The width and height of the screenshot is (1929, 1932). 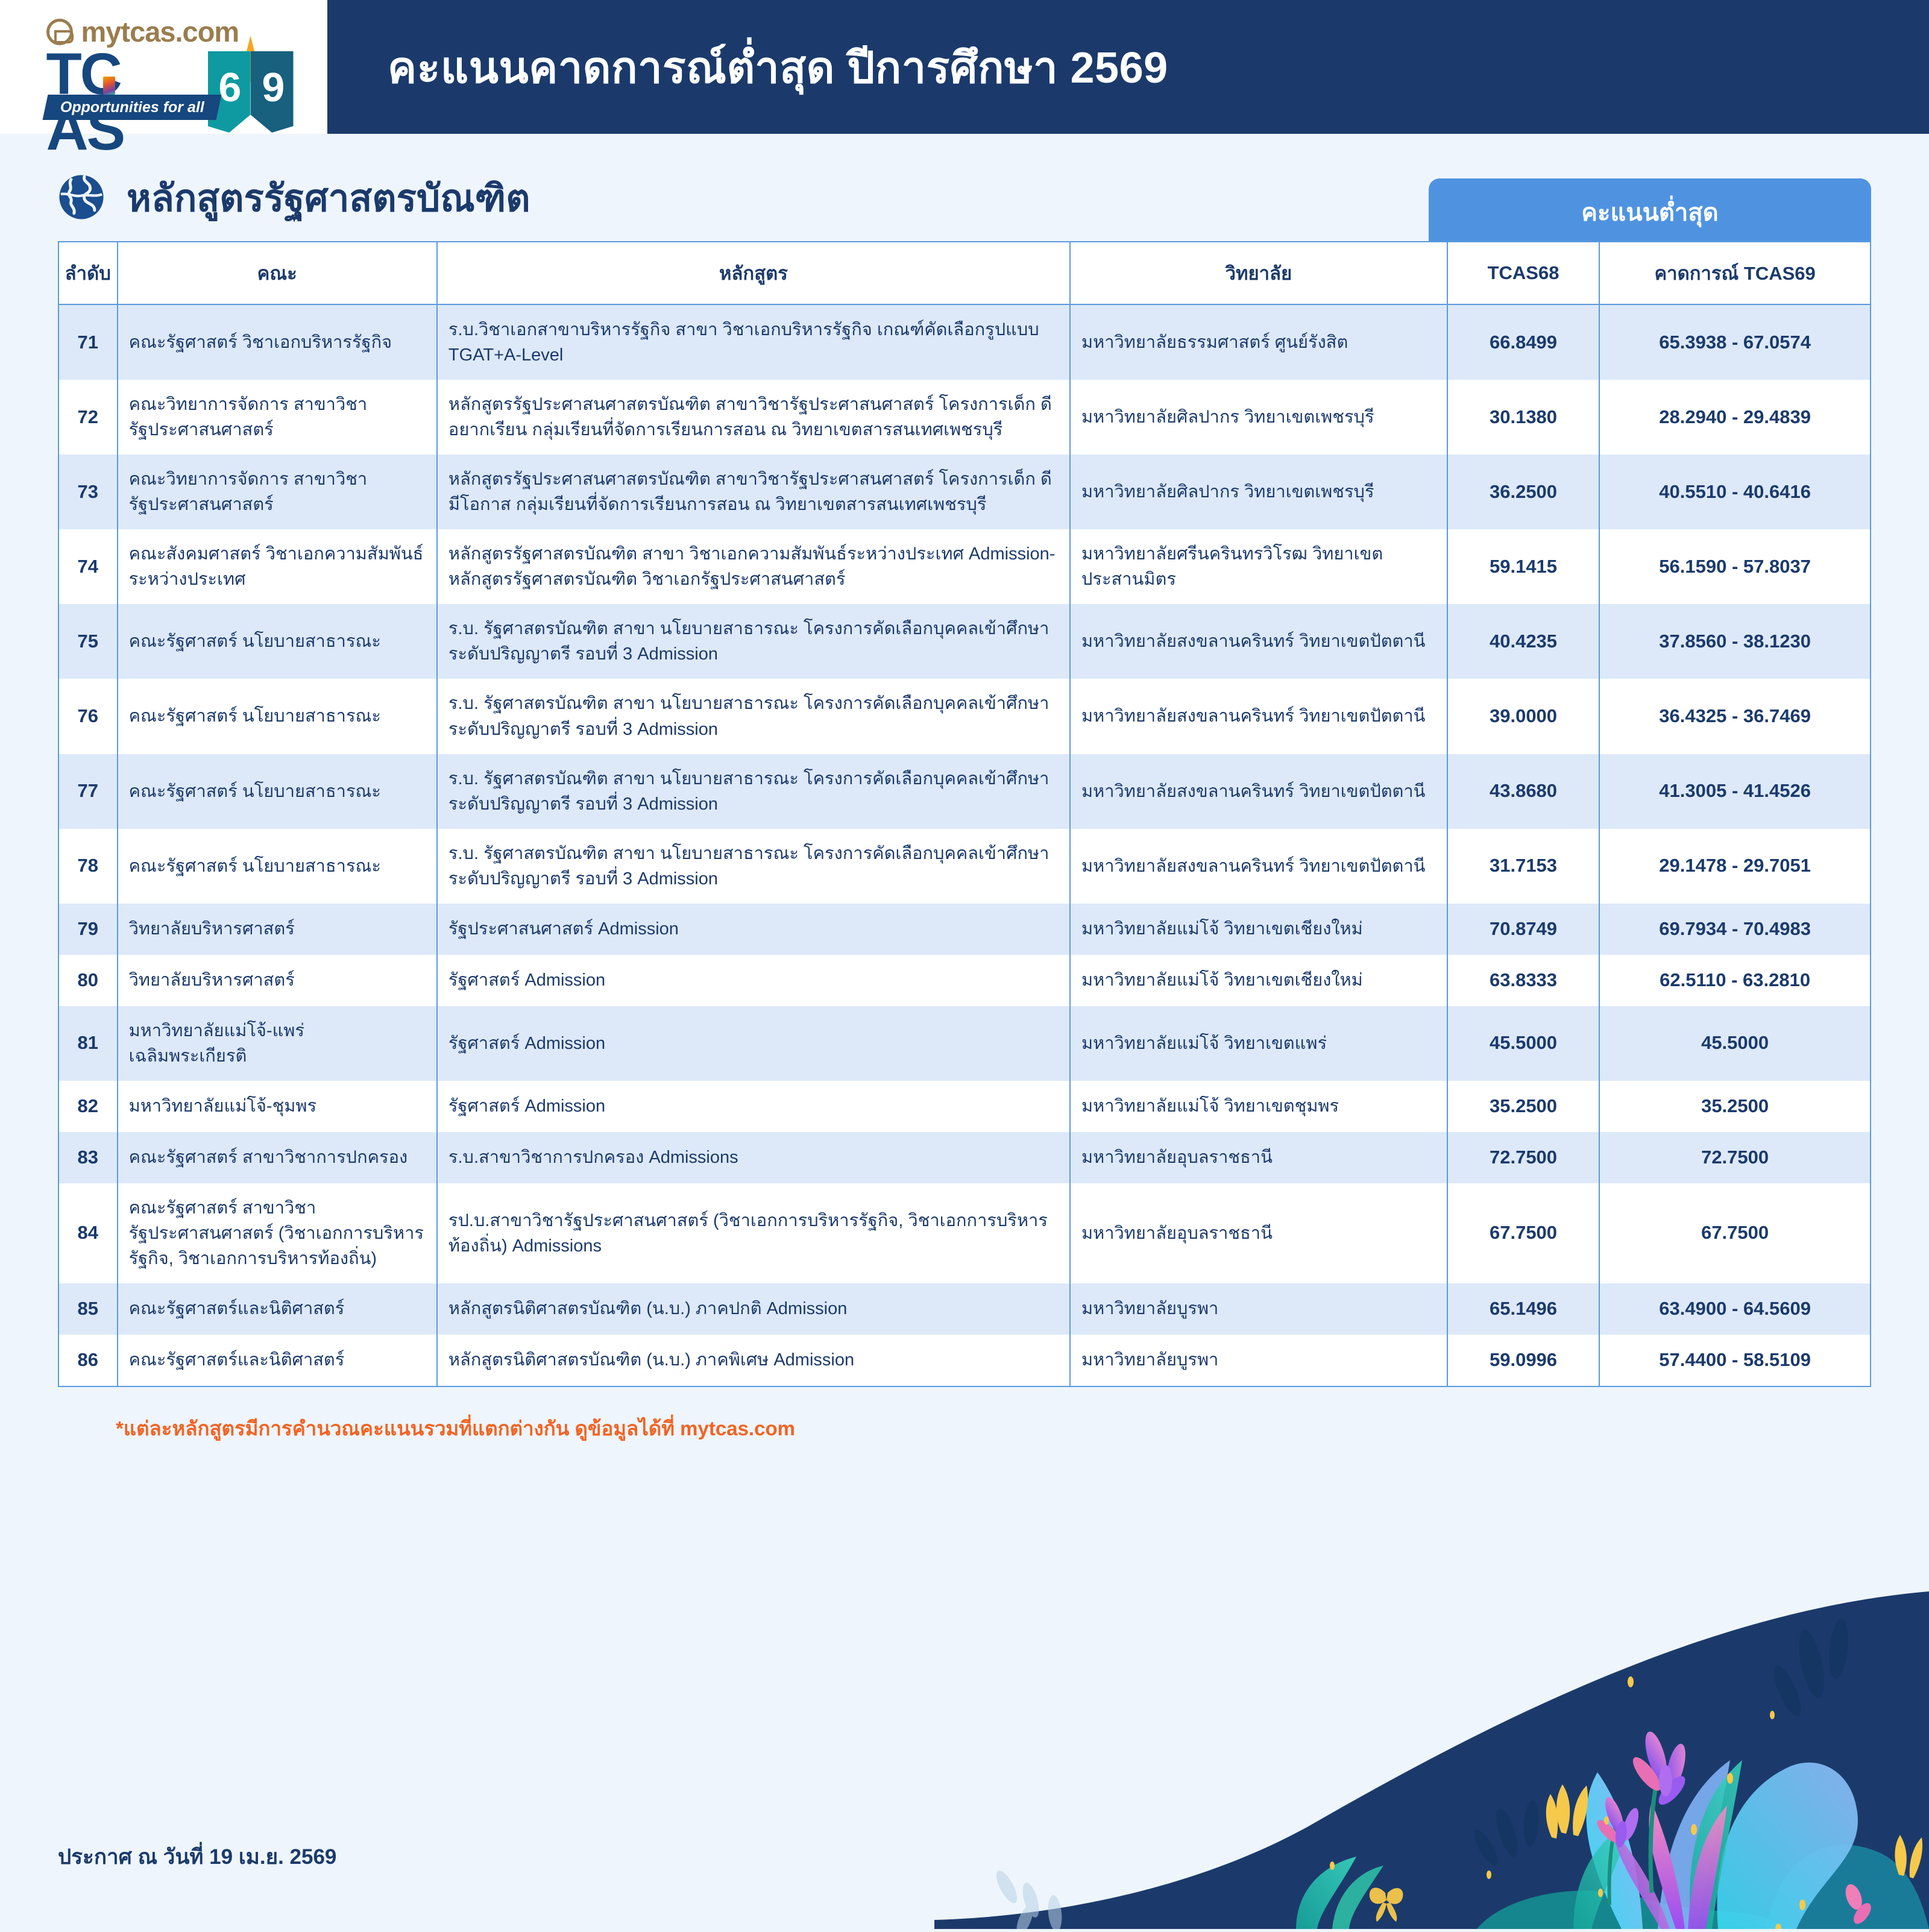 I want to click on year-digit-right: 9, so click(x=273, y=87).